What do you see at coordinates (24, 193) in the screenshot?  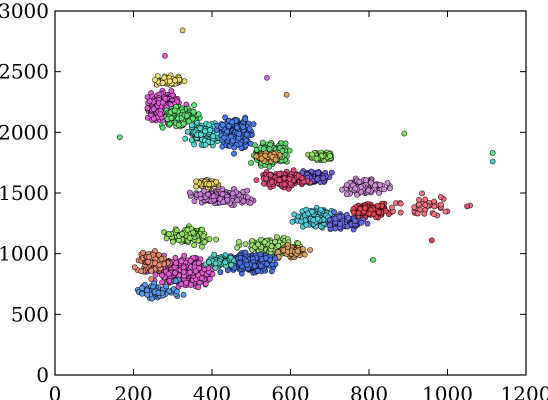 I see `y-tick-label: 1500` at bounding box center [24, 193].